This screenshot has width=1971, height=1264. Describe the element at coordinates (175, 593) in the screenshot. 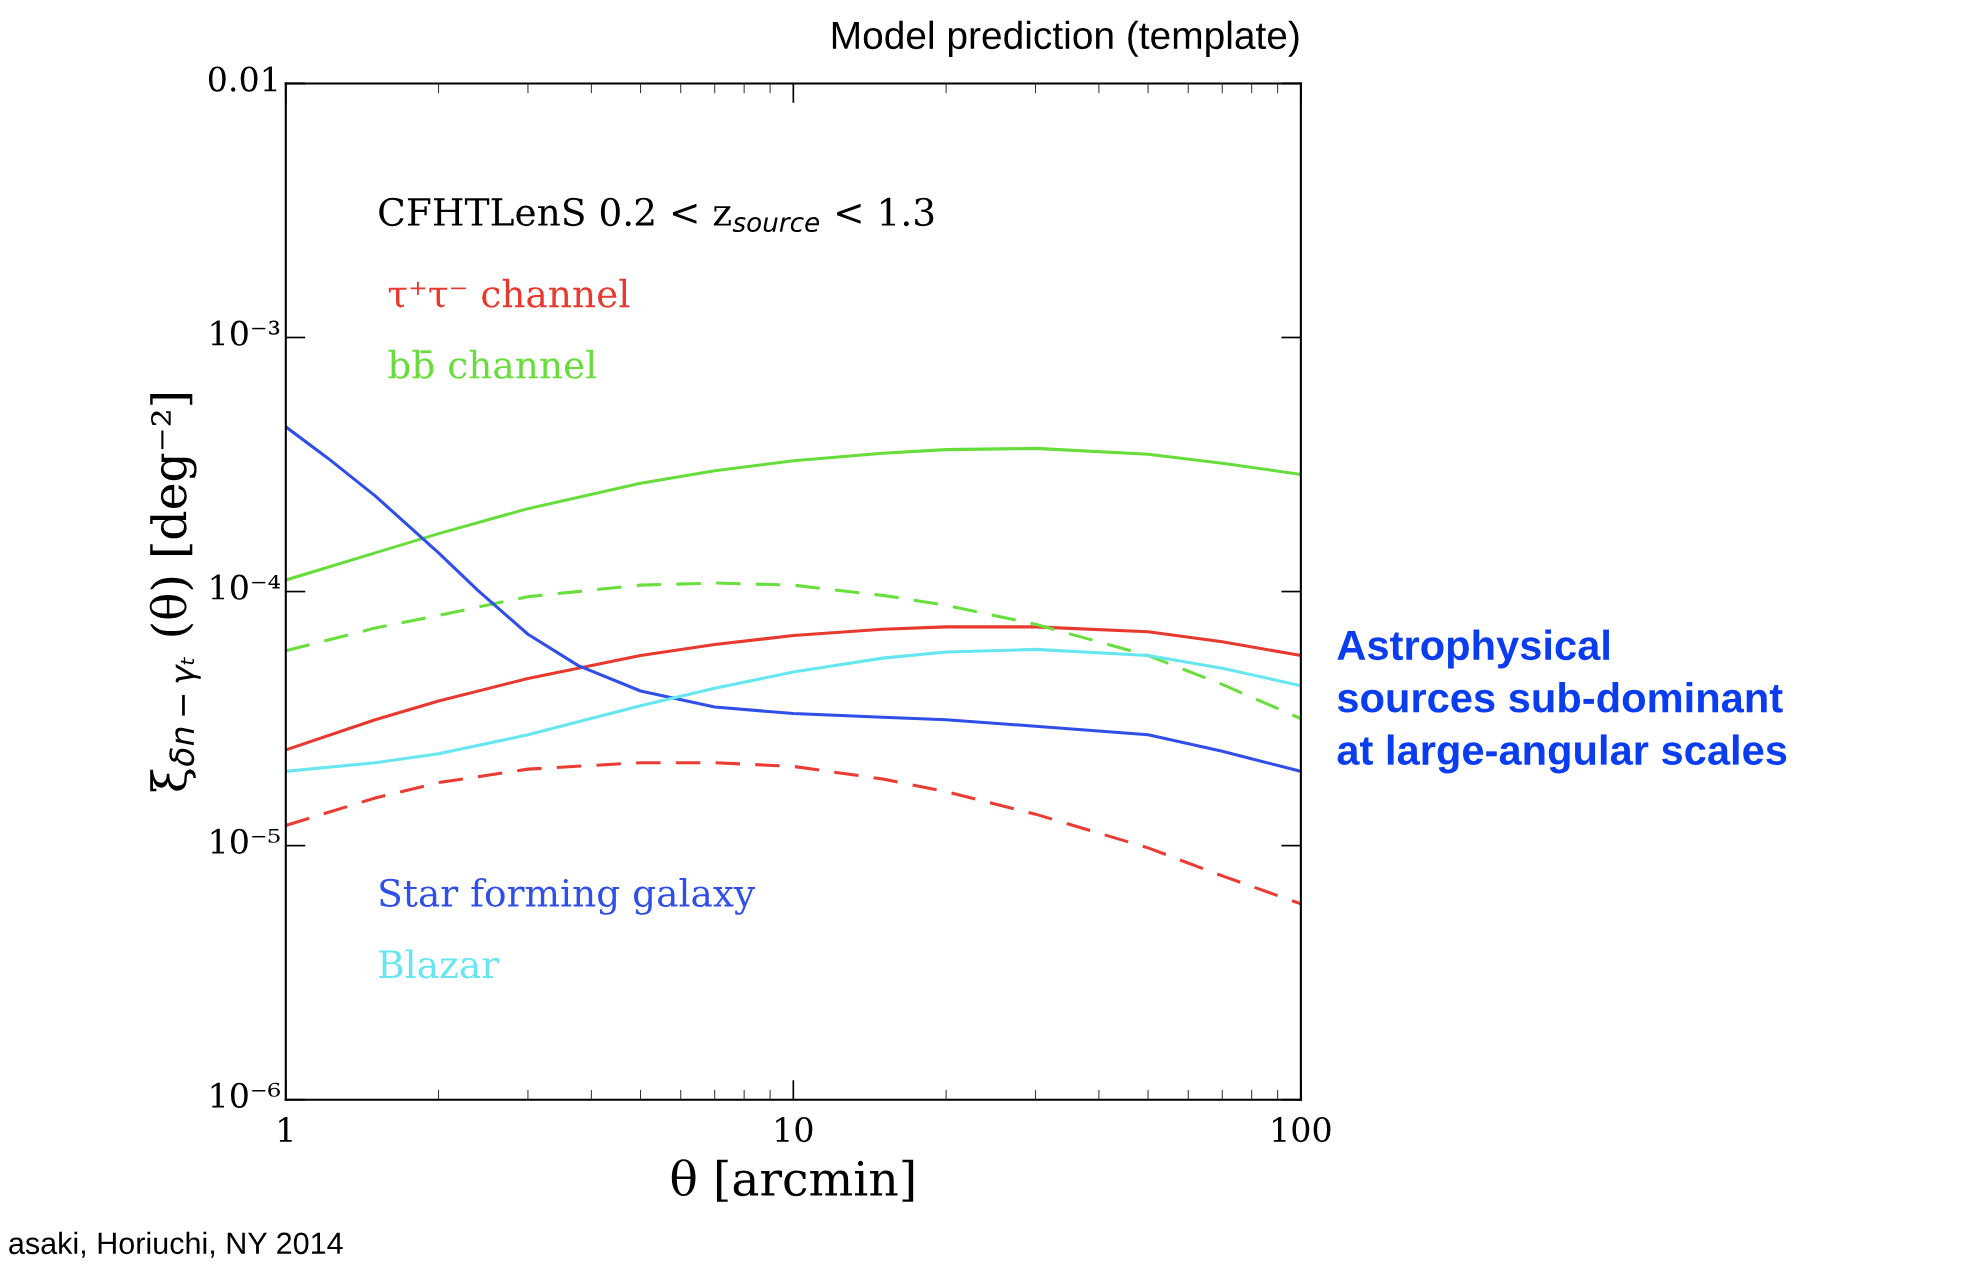

I see `y-axis-title: ξ$_{δn−γₜ}$ (θ) [deg⁻²]` at that location.